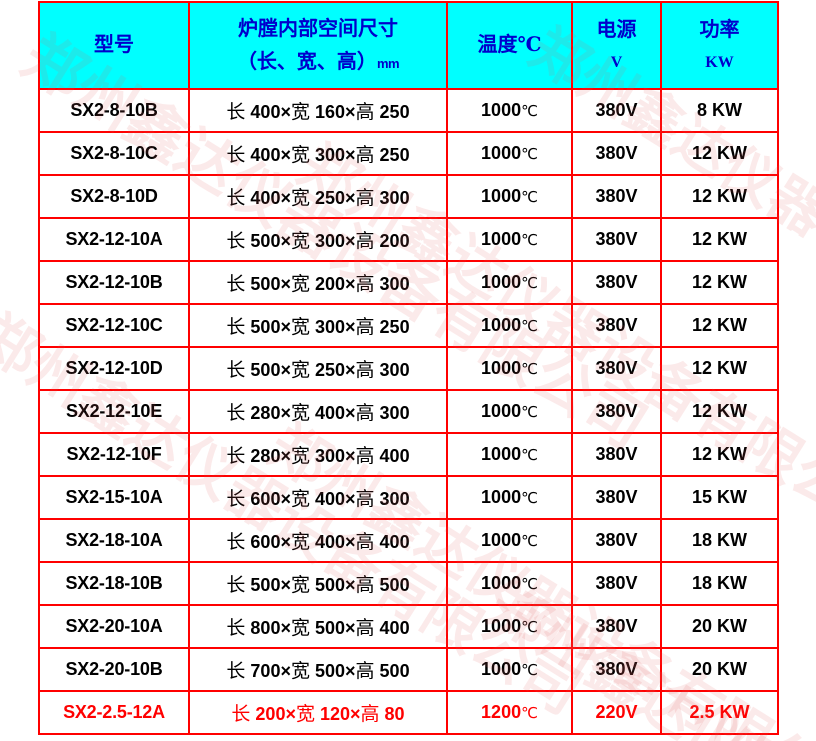 This screenshot has width=816, height=741. Describe the element at coordinates (114, 110) in the screenshot. I see `cell-model: SX2-8-10B` at that location.